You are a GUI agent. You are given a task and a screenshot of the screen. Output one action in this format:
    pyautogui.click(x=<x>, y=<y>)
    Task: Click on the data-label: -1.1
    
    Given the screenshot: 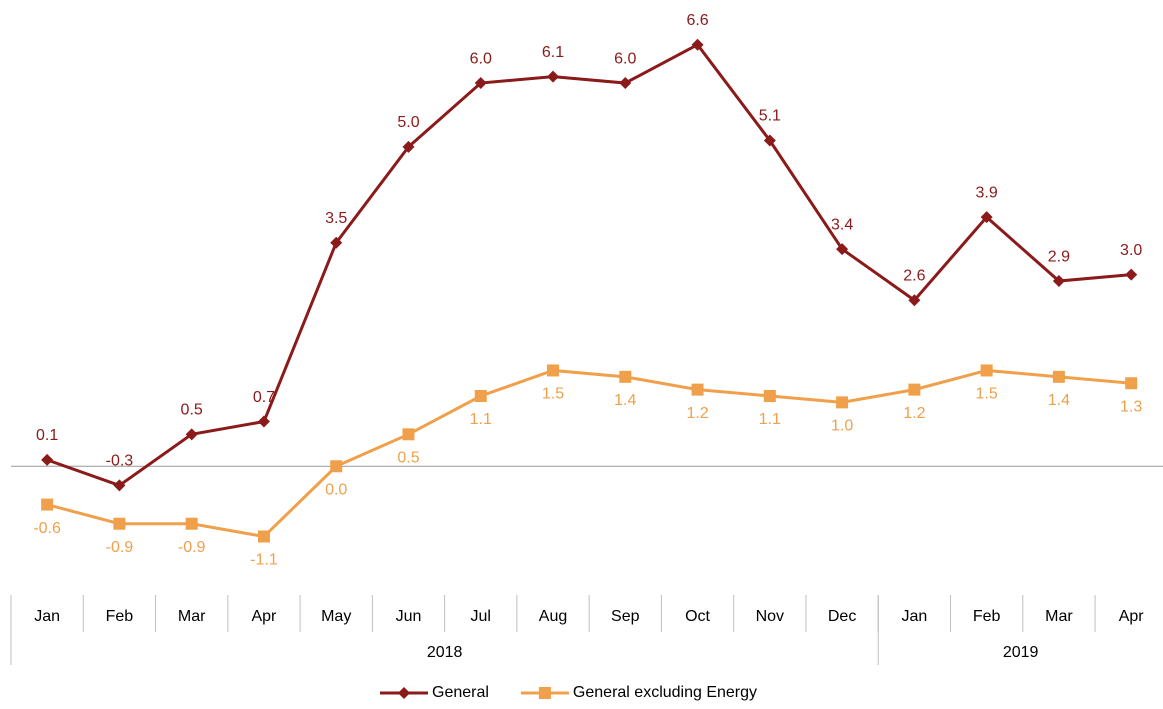 What is the action you would take?
    pyautogui.click(x=264, y=560)
    